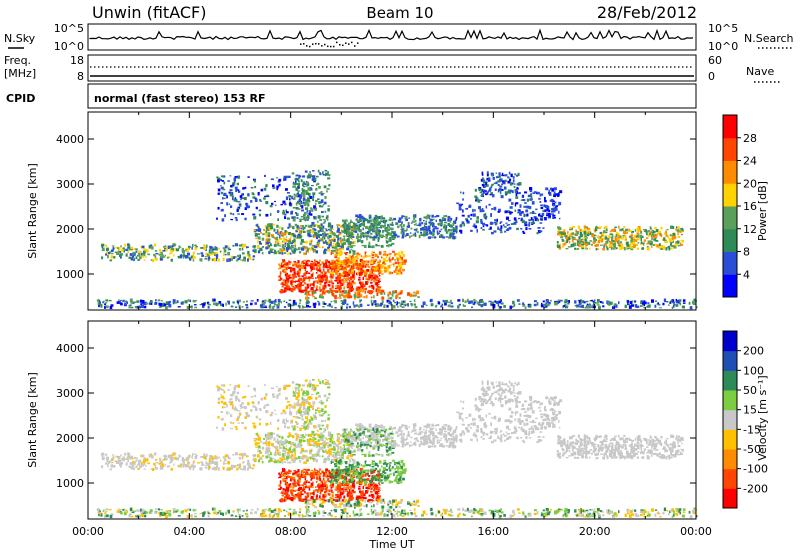  What do you see at coordinates (730, 206) in the screenshot?
I see `power-colorbar` at bounding box center [730, 206].